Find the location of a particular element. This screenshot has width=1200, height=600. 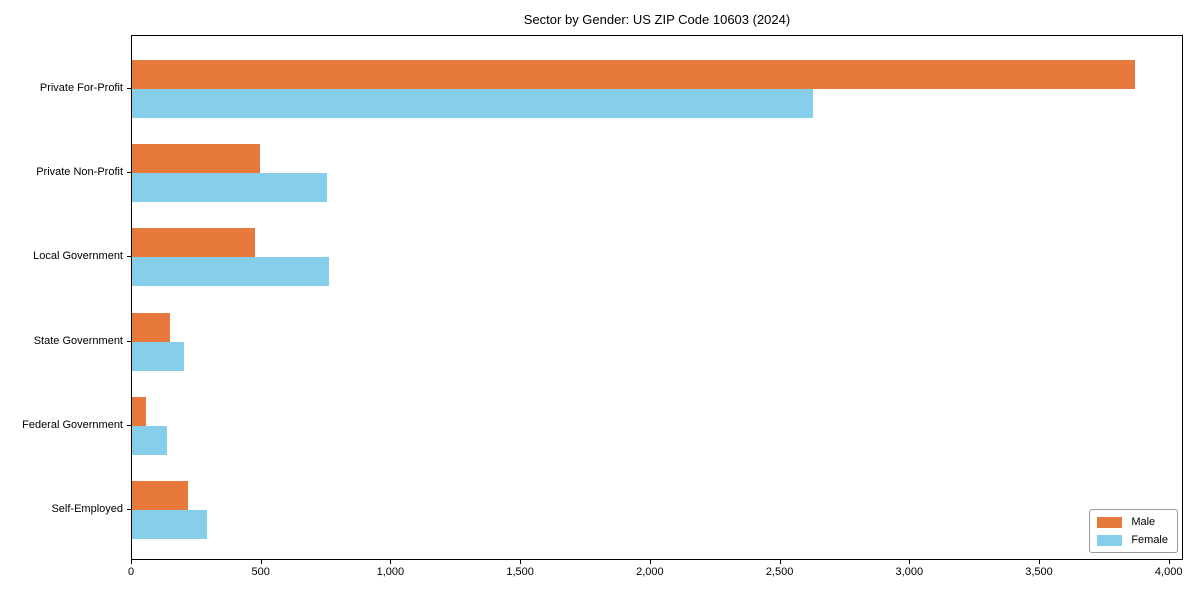

x-tick-label: 4,000 is located at coordinates (1168, 572).